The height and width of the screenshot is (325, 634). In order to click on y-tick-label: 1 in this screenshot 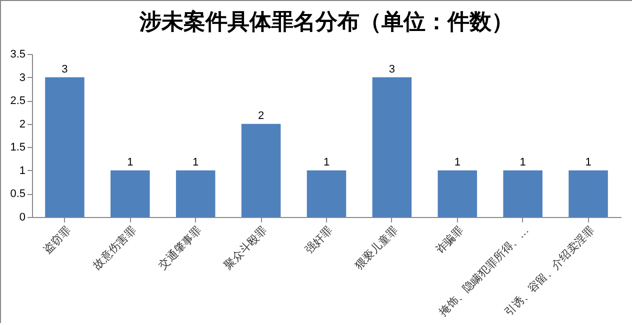, I will do `click(22, 170)`.